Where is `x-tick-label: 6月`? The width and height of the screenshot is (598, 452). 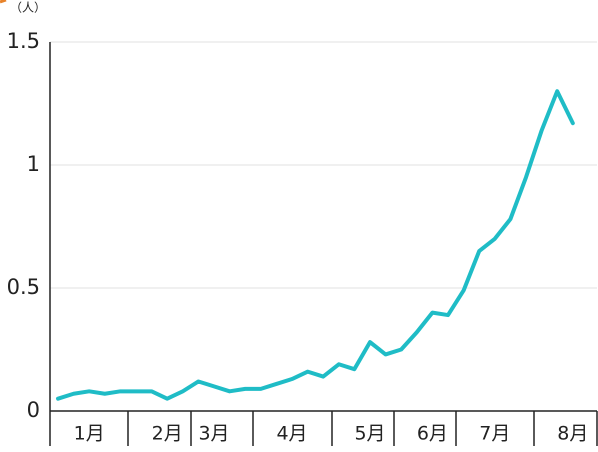
x-tick-label: 6月 is located at coordinates (432, 434).